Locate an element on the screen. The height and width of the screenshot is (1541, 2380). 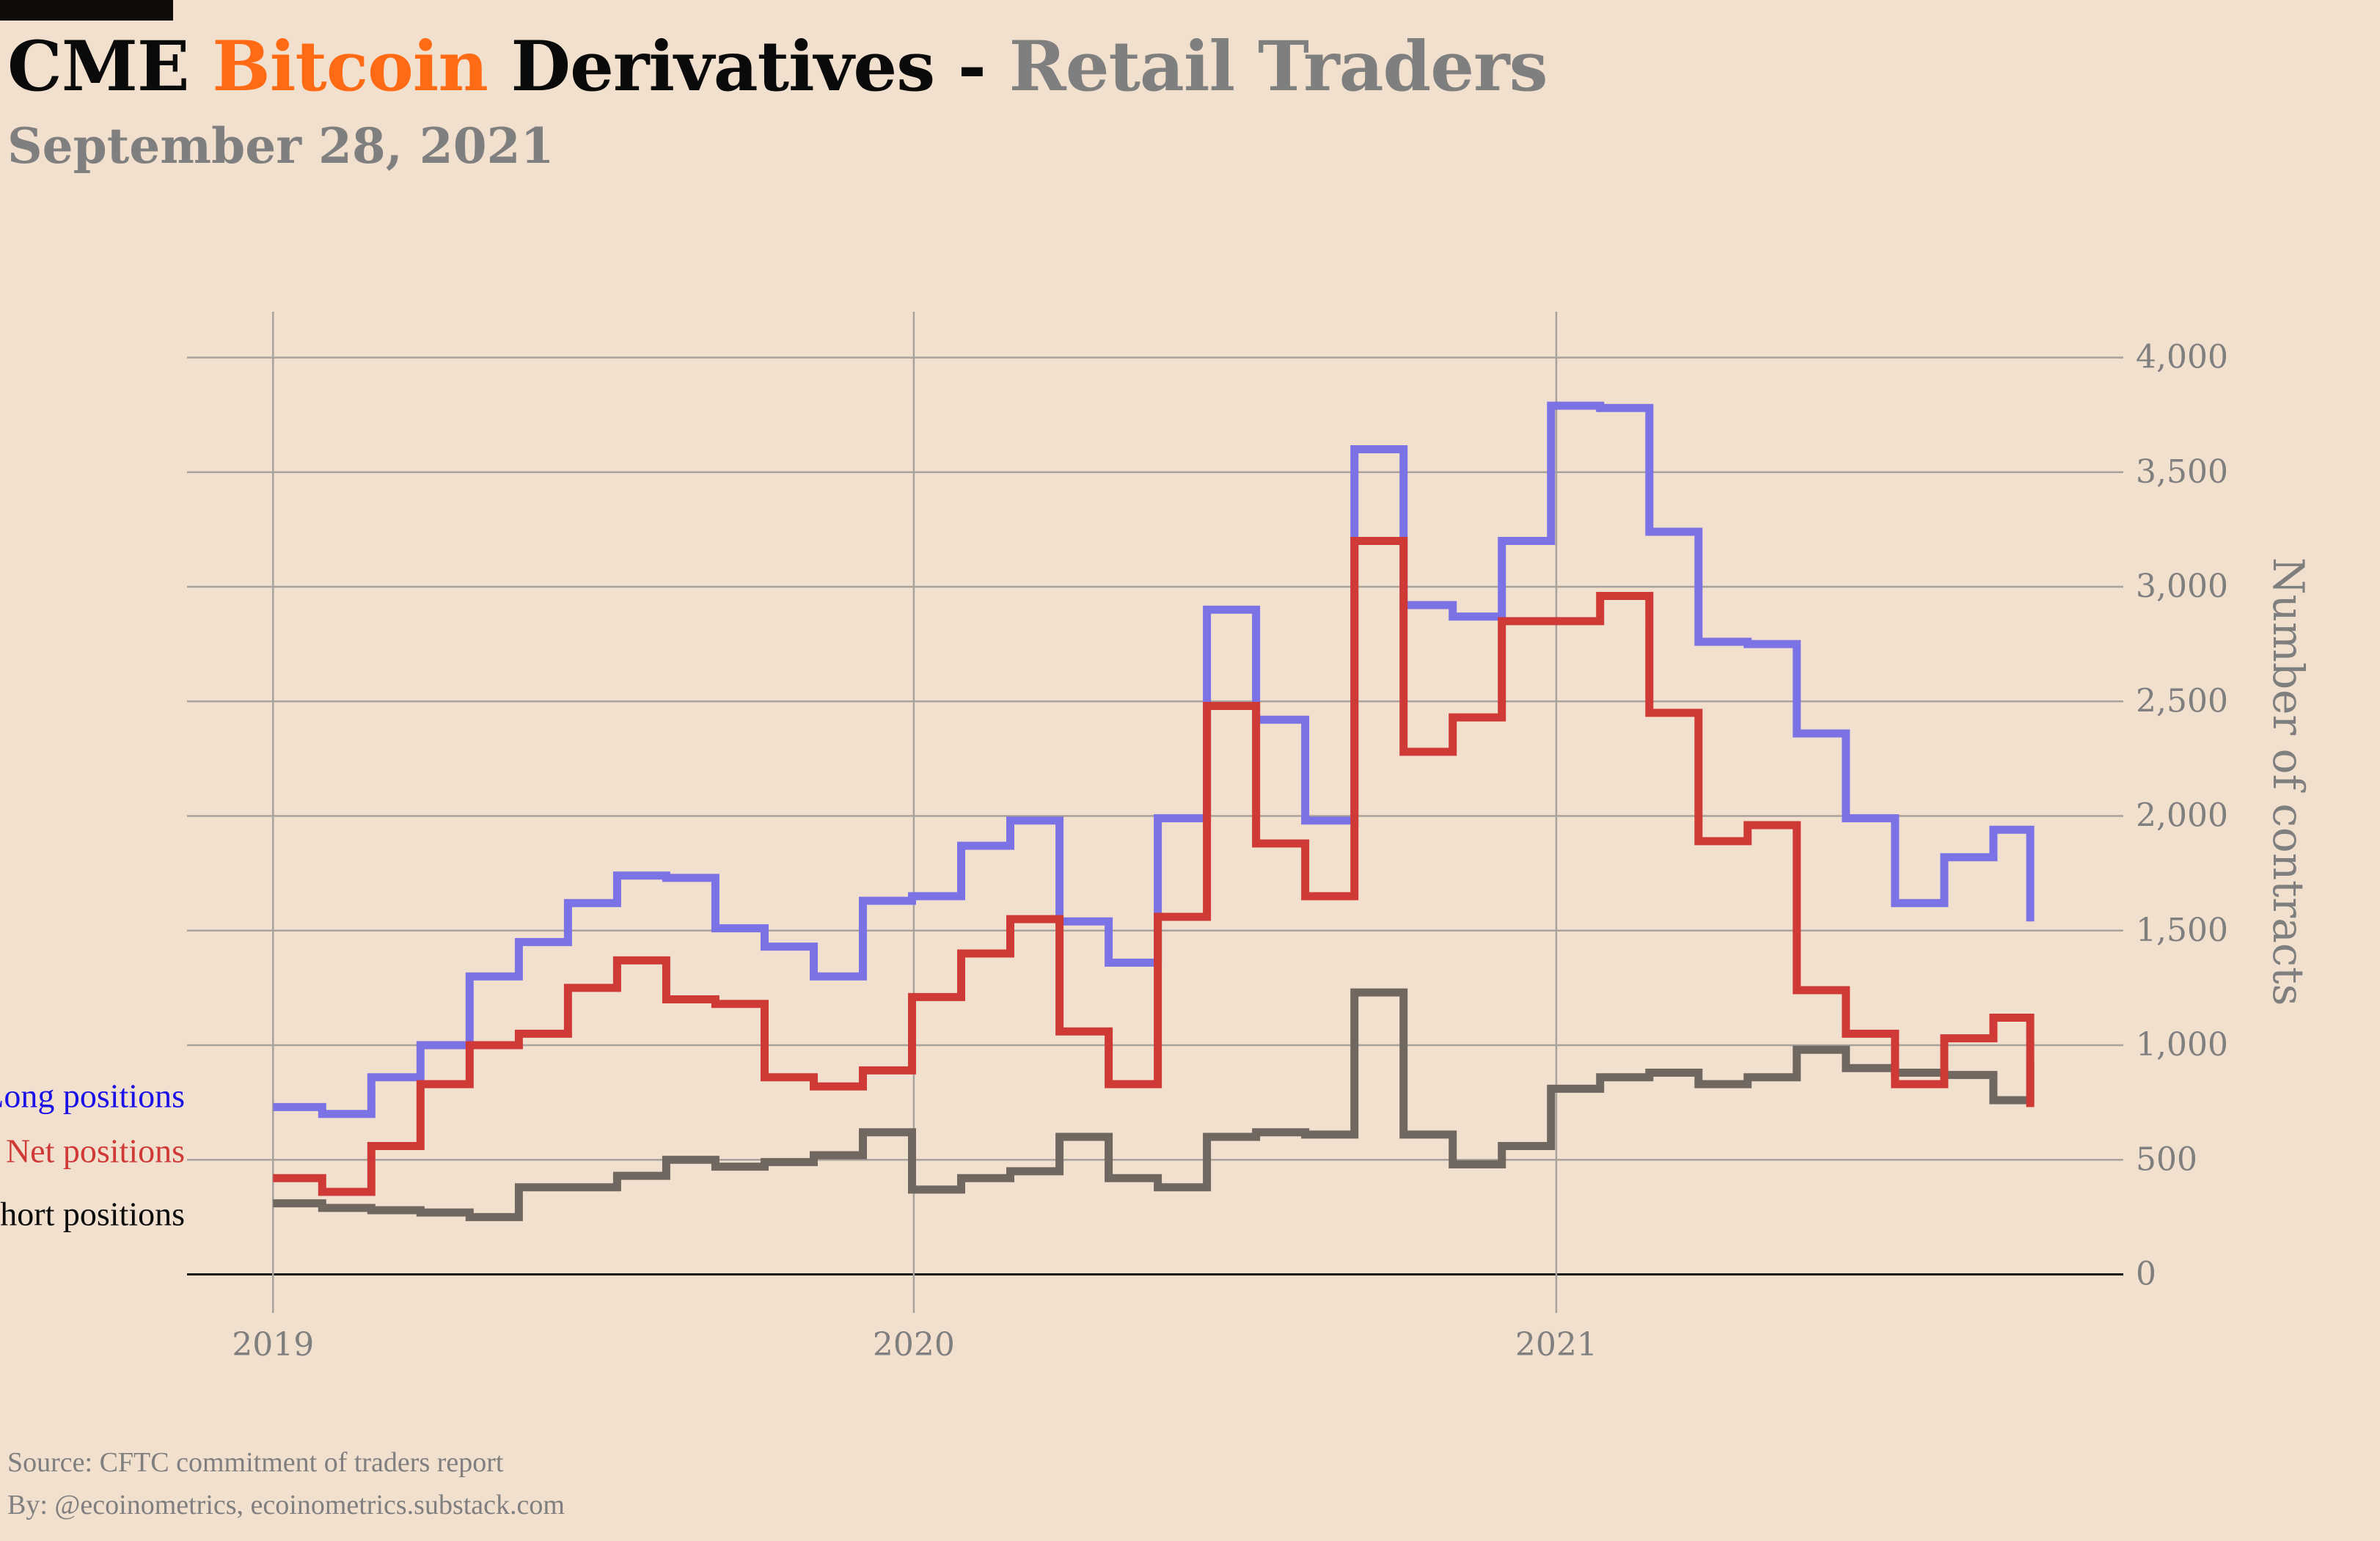
y-tick-label: 2,000 is located at coordinates (2182, 816).